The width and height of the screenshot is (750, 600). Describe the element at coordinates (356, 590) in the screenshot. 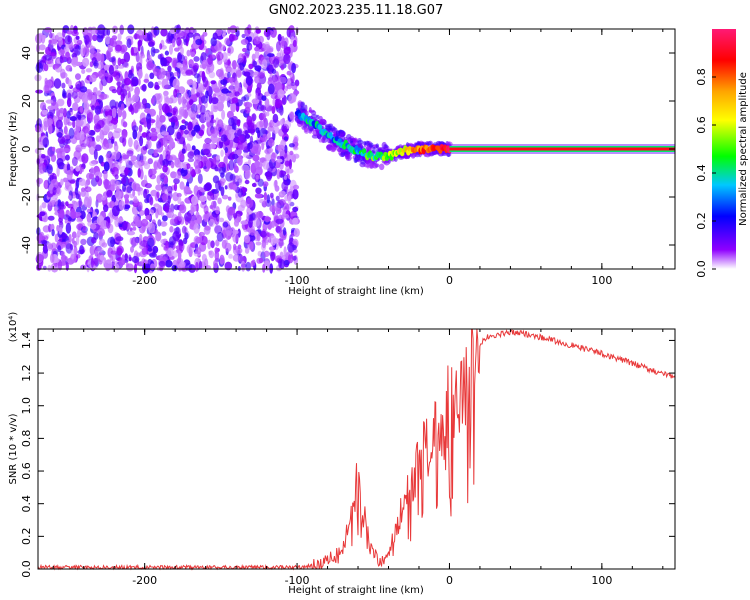

I see `snr-x-label: Height of straight line (km)` at that location.